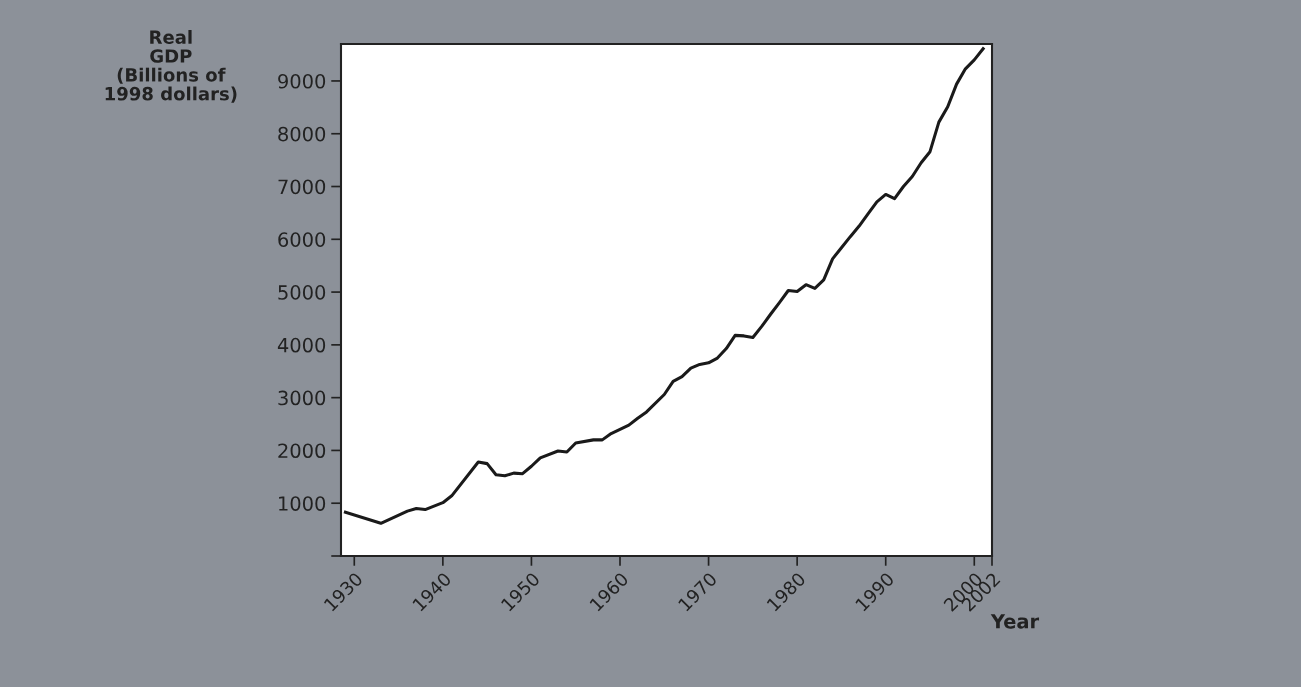 The image size is (1301, 687). Describe the element at coordinates (302, 187) in the screenshot. I see `y-tick-label: 7000` at that location.